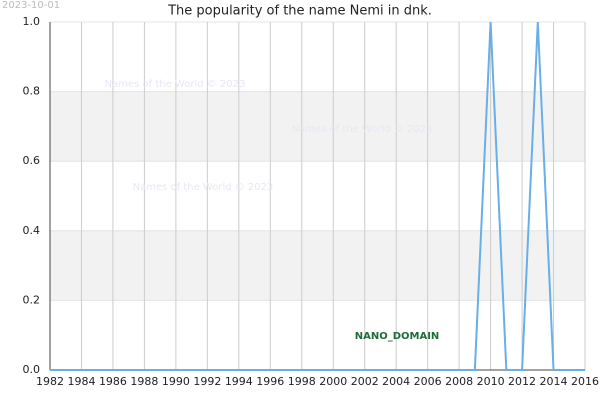 The height and width of the screenshot is (404, 600). I want to click on x-tick-label: 1994, so click(239, 381).